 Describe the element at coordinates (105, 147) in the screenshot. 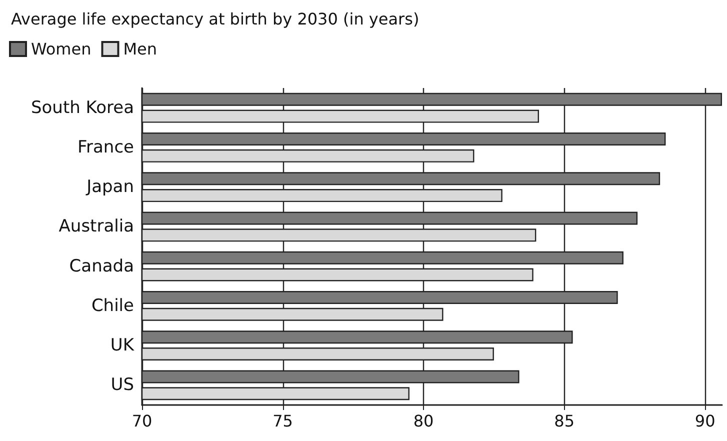

I see `y-tick-label: France` at that location.